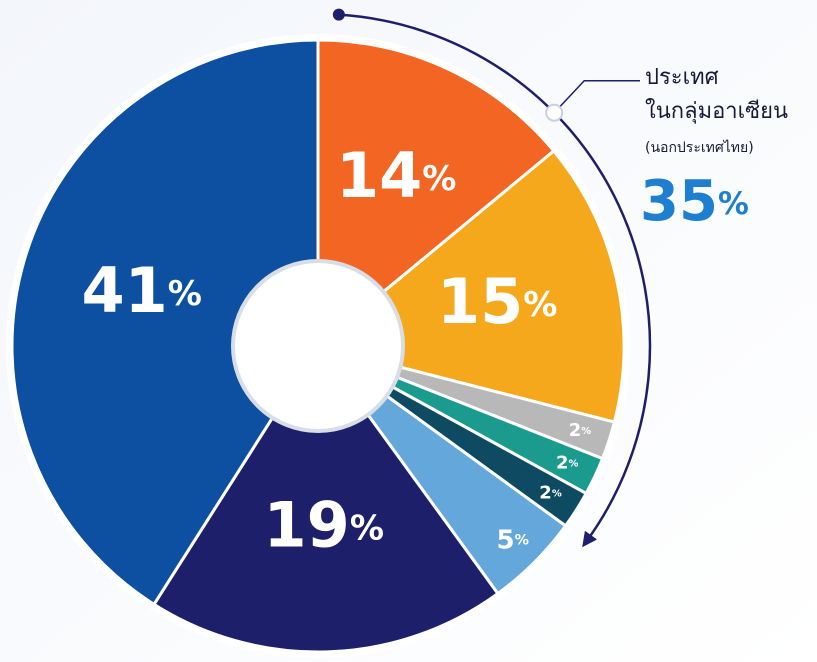 This screenshot has width=817, height=662. What do you see at coordinates (318, 346) in the screenshot?
I see `pie-hole` at bounding box center [318, 346].